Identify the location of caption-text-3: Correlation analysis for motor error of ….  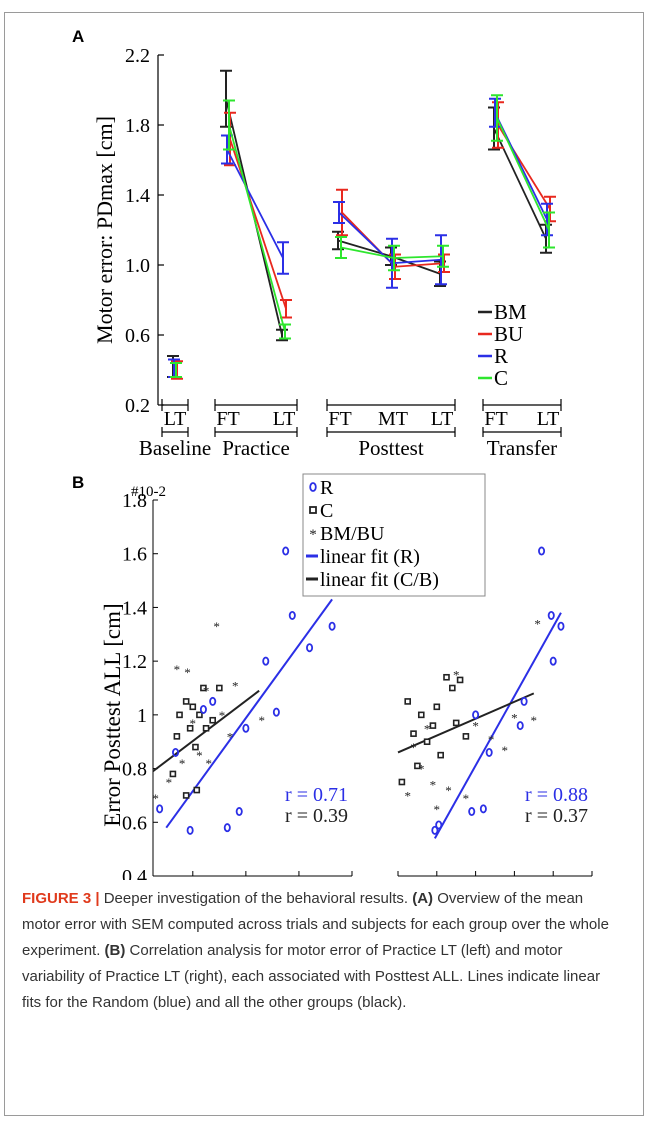
(311, 976).